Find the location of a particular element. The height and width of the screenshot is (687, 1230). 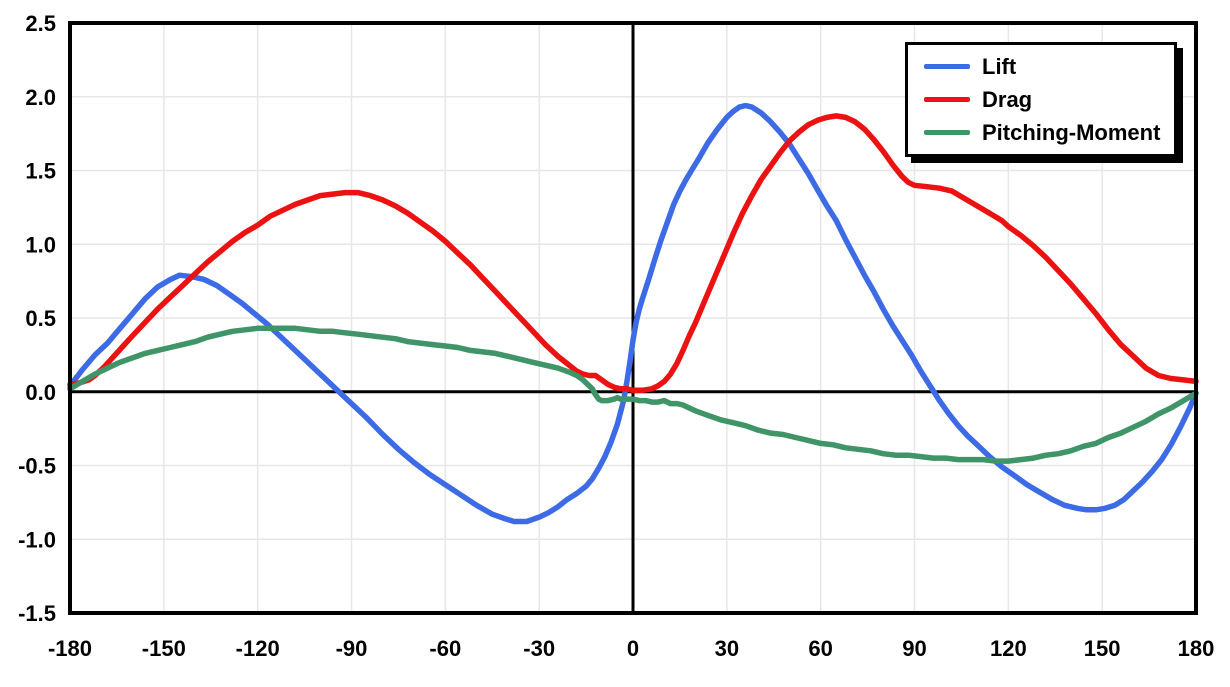

x-tick-label: 60 is located at coordinates (820, 648).